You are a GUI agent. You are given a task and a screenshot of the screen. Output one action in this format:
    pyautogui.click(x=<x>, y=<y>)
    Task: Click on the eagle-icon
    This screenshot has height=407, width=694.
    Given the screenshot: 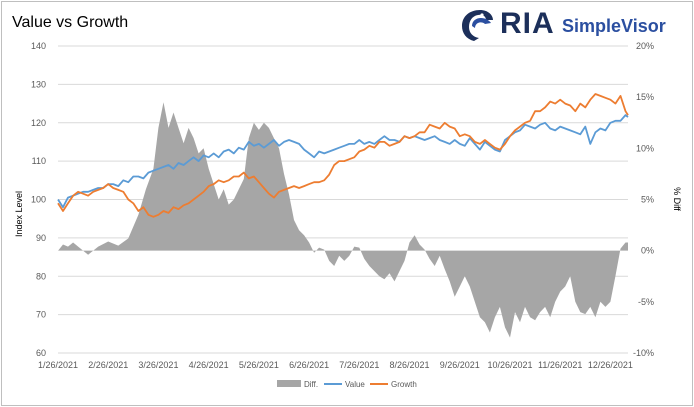 What is the action you would take?
    pyautogui.click(x=477, y=25)
    